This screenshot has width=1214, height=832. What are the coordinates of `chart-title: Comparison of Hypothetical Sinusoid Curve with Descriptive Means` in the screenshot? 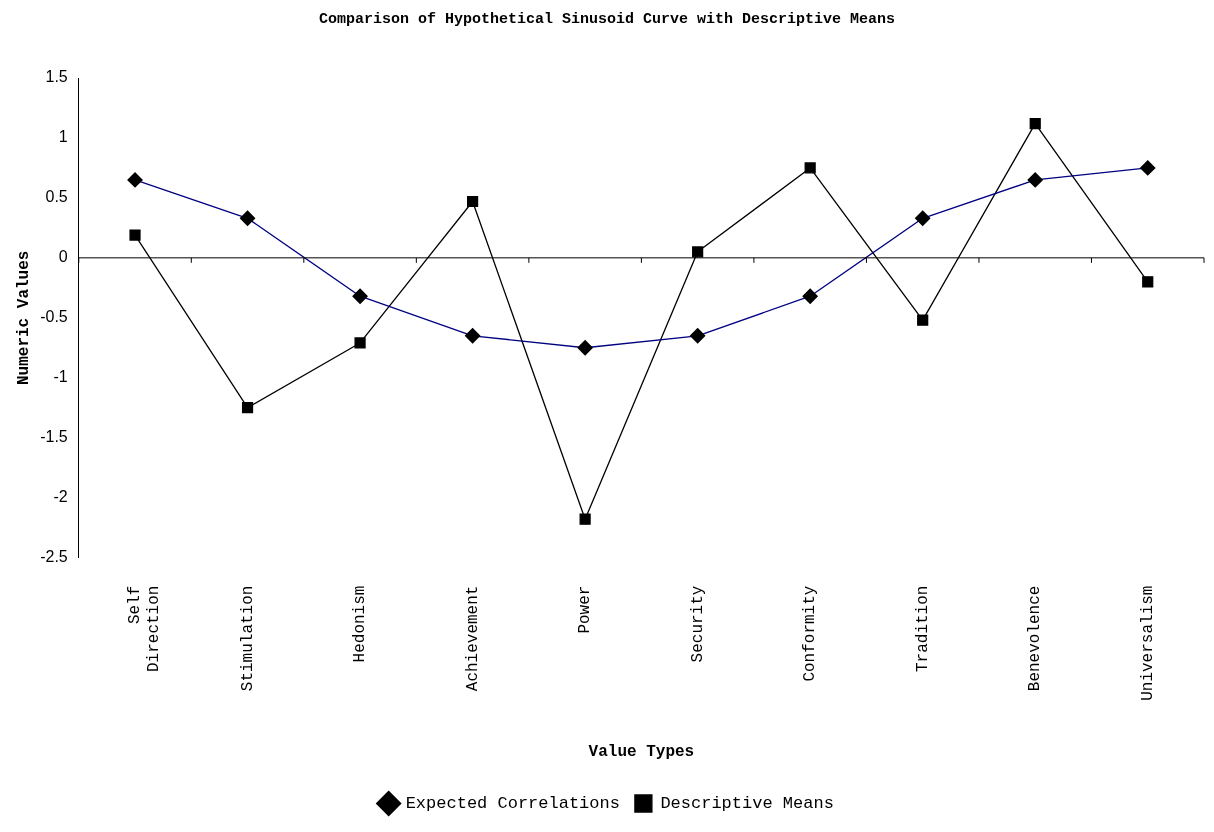 It's located at (607, 19).